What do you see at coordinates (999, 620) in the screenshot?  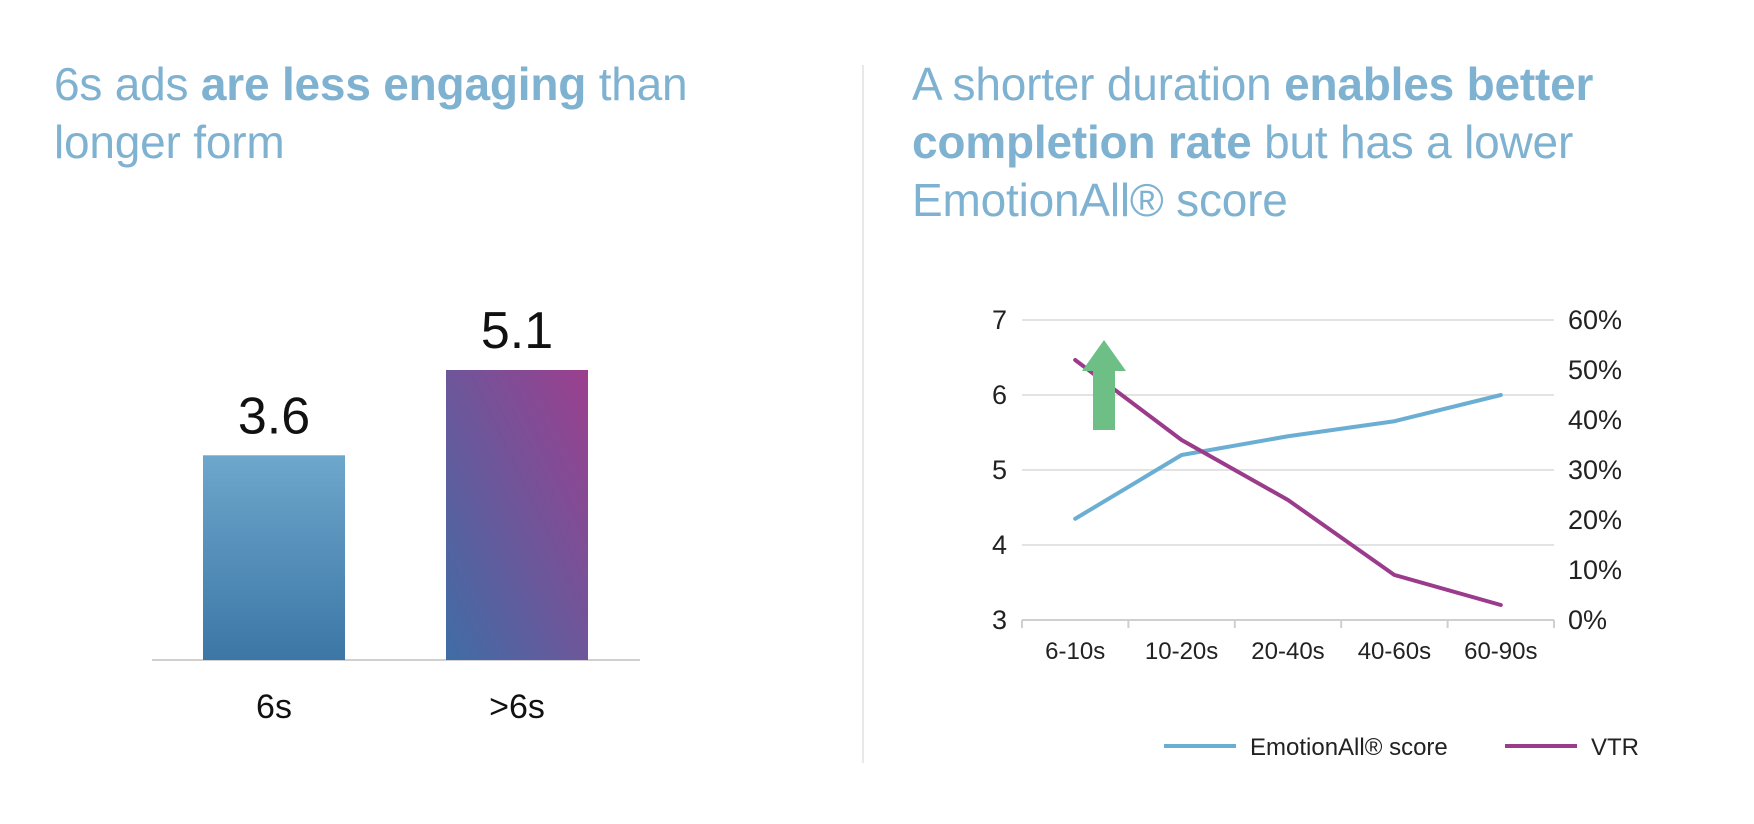 I see `left-axis-tick-label: 3` at bounding box center [999, 620].